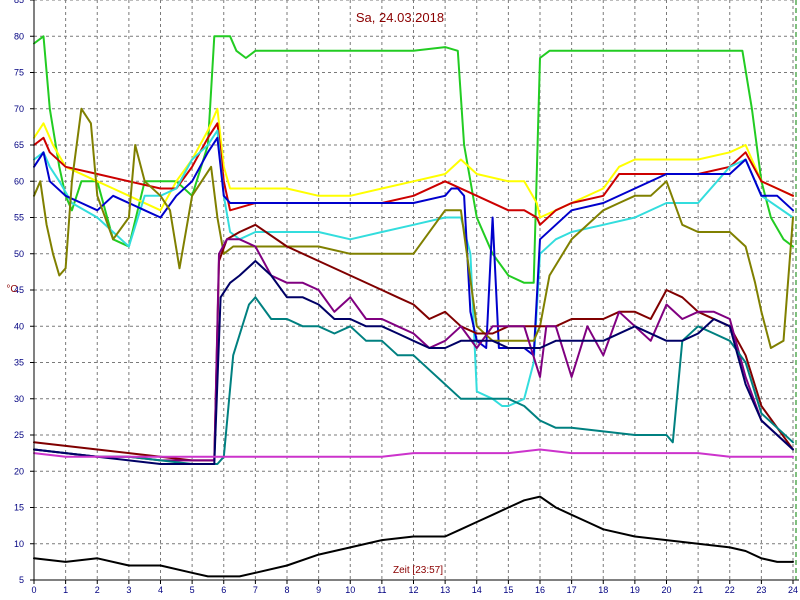 The image size is (800, 600). What do you see at coordinates (698, 590) in the screenshot?
I see `x-tick-label: 21` at bounding box center [698, 590].